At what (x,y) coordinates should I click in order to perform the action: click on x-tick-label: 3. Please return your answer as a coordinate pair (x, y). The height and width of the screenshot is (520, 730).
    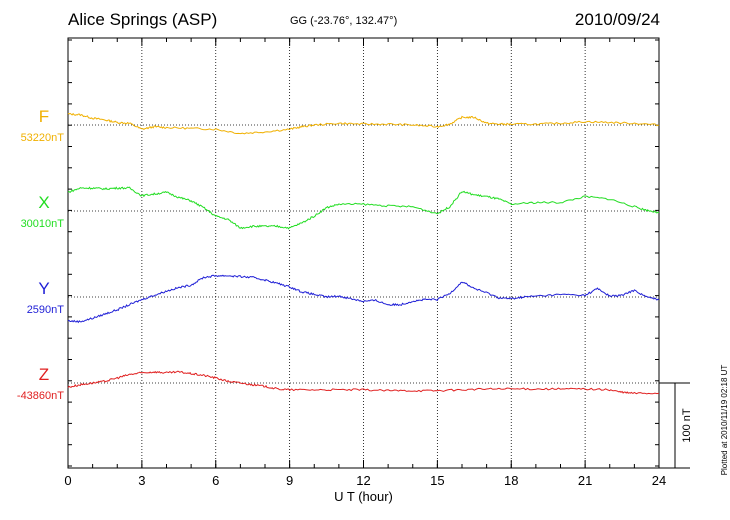
    Looking at the image, I should click on (141, 480).